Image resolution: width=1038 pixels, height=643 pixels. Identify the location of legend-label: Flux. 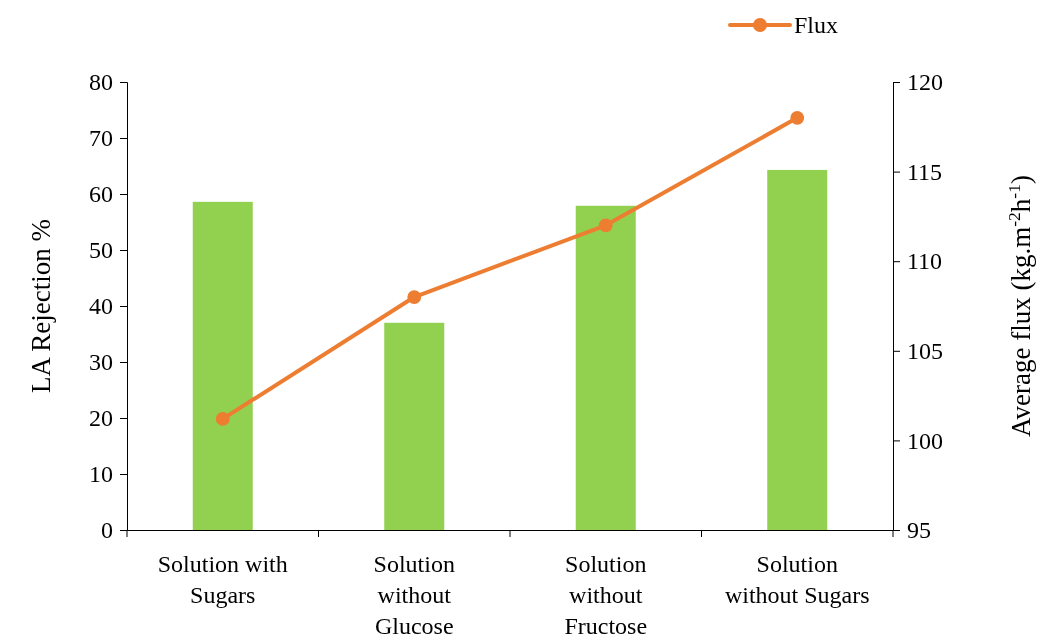
(816, 25).